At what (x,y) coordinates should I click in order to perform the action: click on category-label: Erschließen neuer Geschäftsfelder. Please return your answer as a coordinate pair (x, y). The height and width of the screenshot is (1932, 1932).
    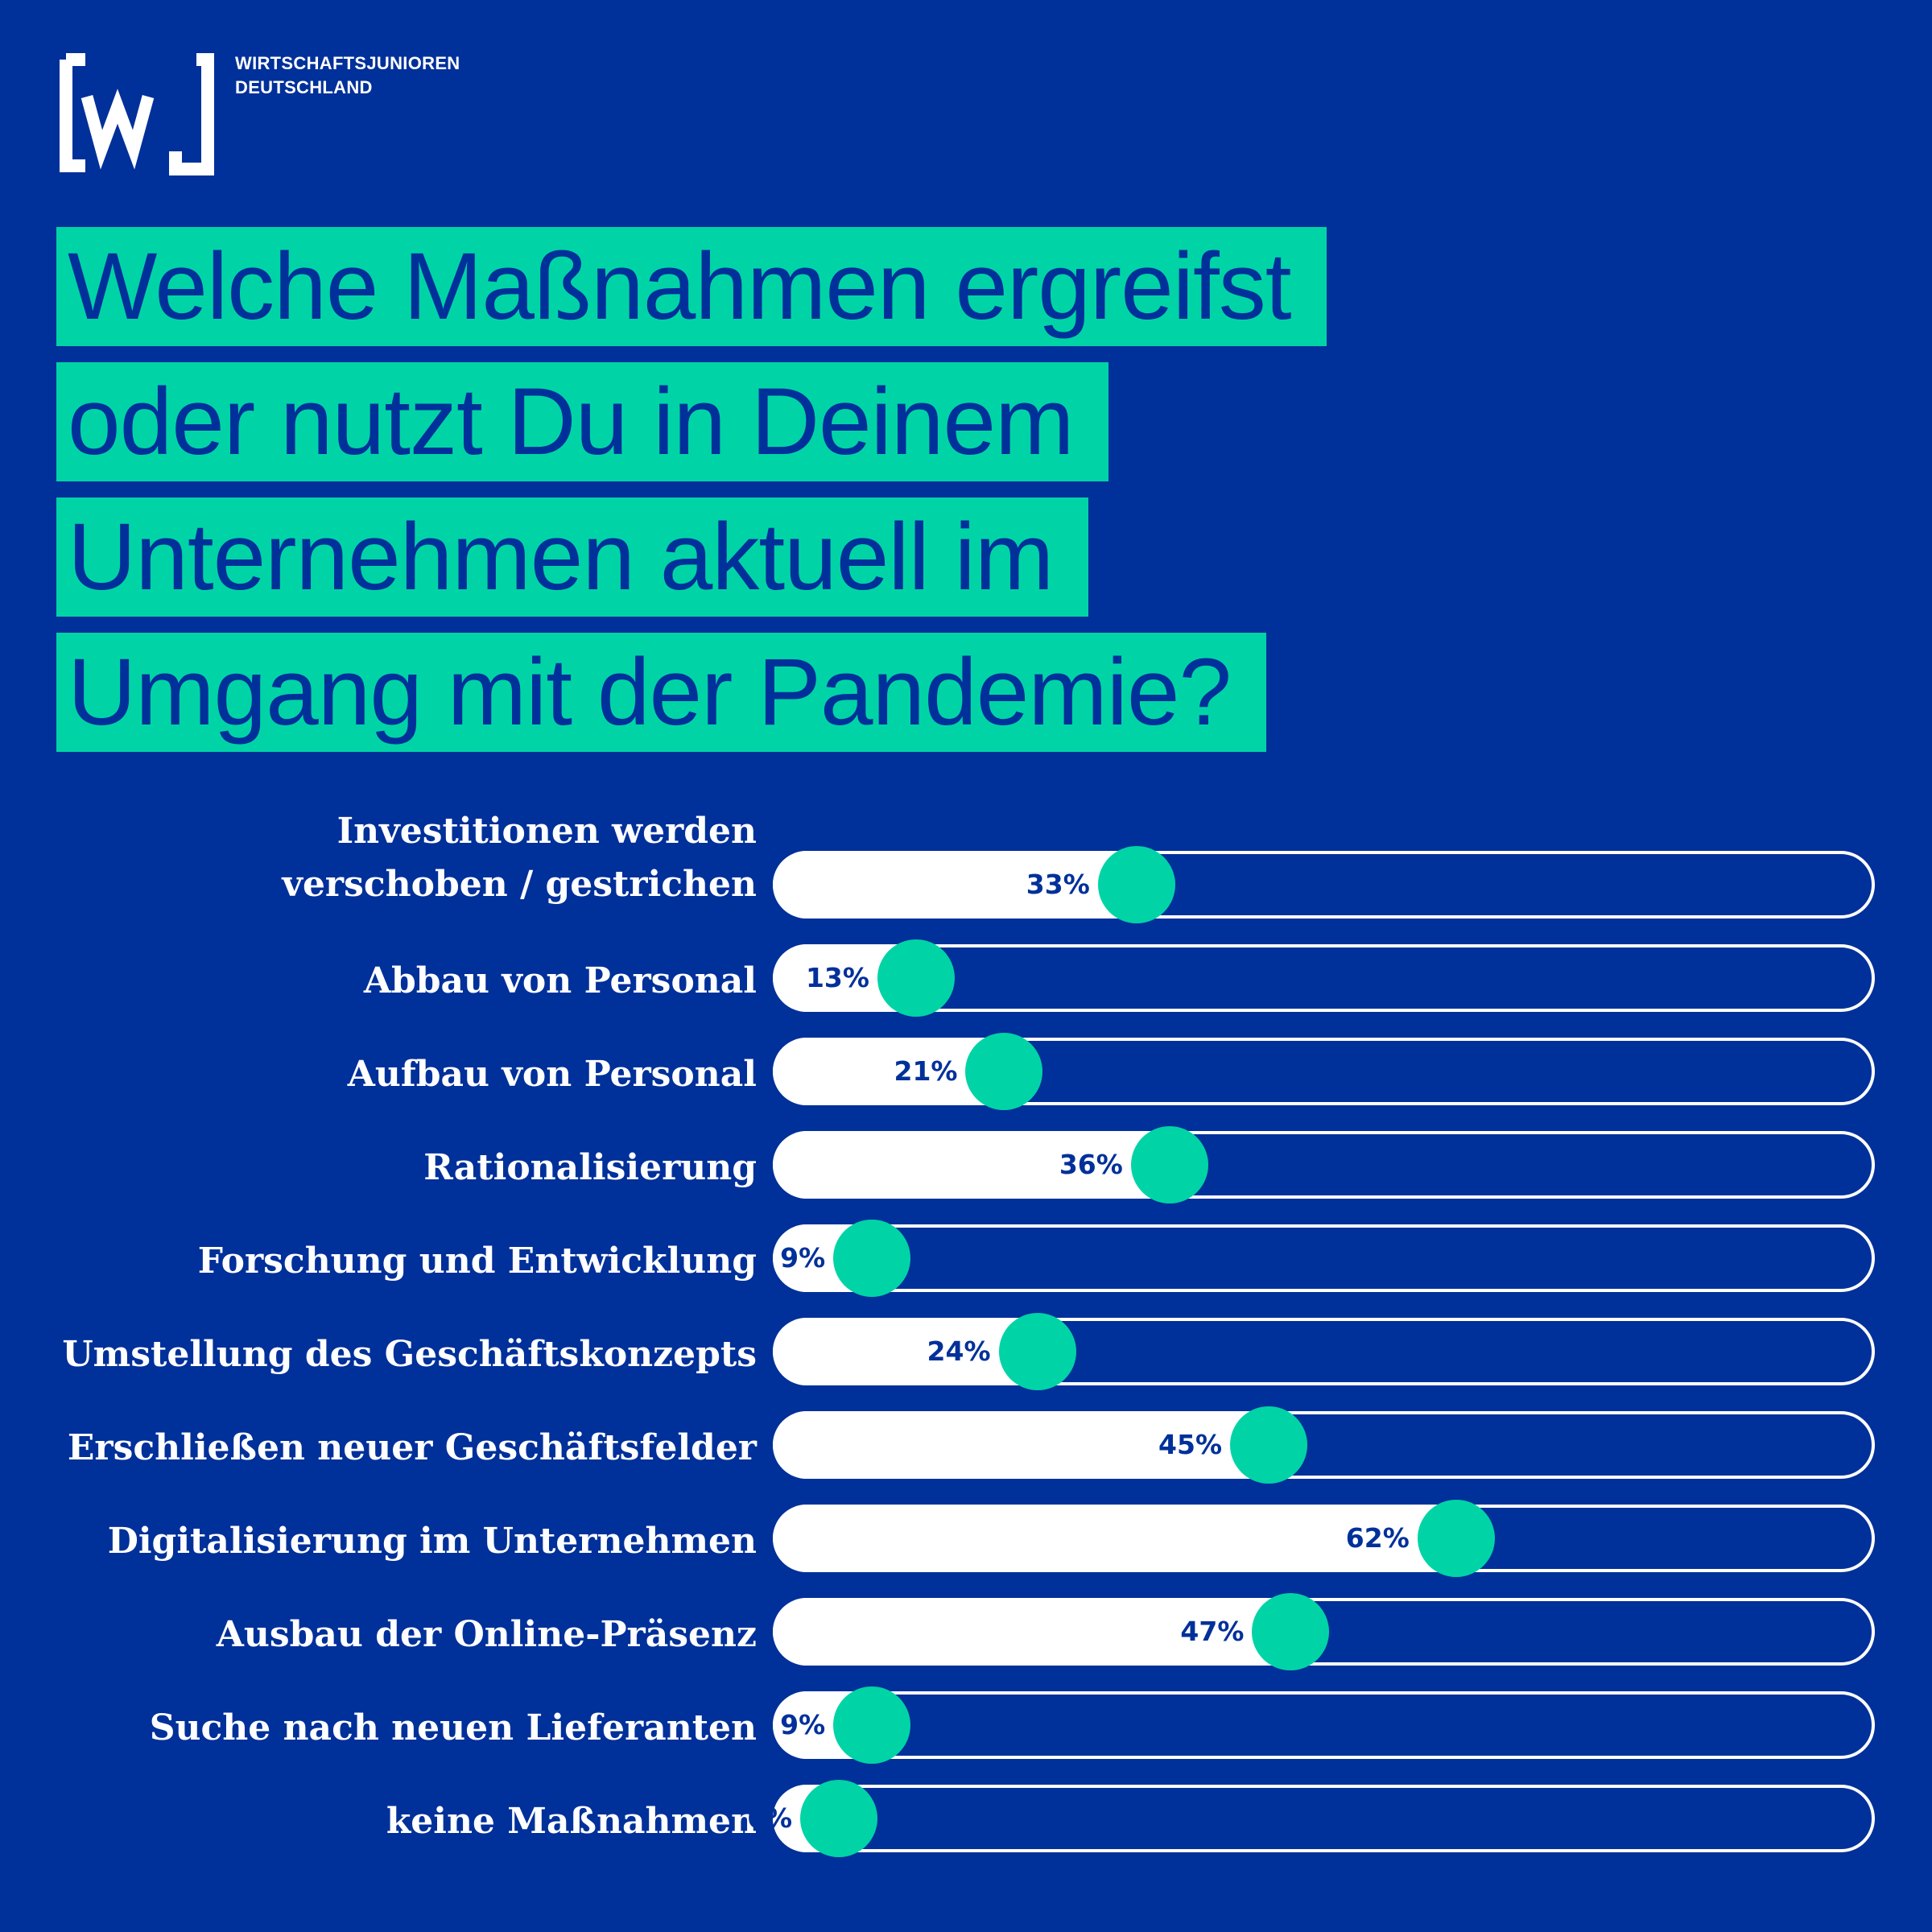
    Looking at the image, I should click on (412, 1448).